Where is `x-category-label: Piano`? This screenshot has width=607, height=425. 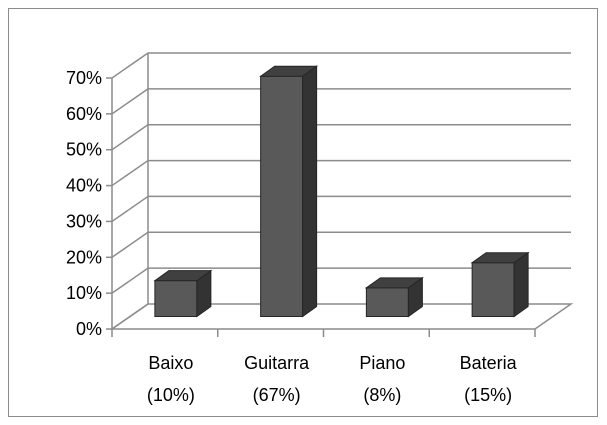 x-category-label: Piano is located at coordinates (382, 363).